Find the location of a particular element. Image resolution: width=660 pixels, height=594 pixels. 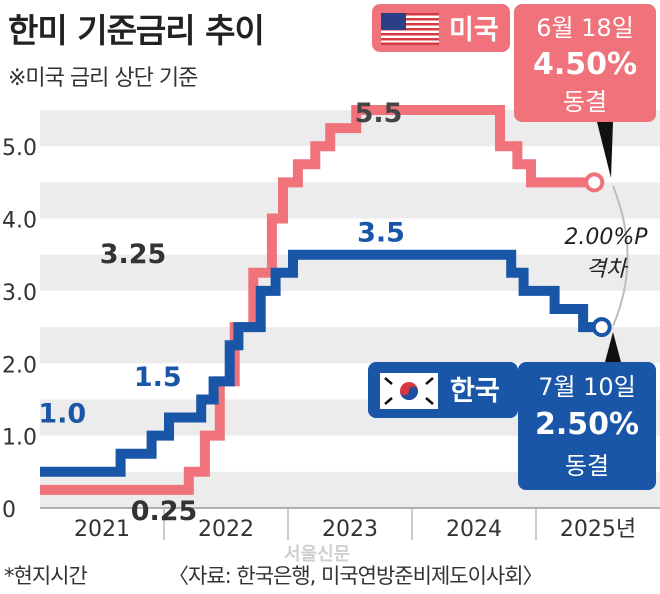

us-flag-icon is located at coordinates (410, 29).